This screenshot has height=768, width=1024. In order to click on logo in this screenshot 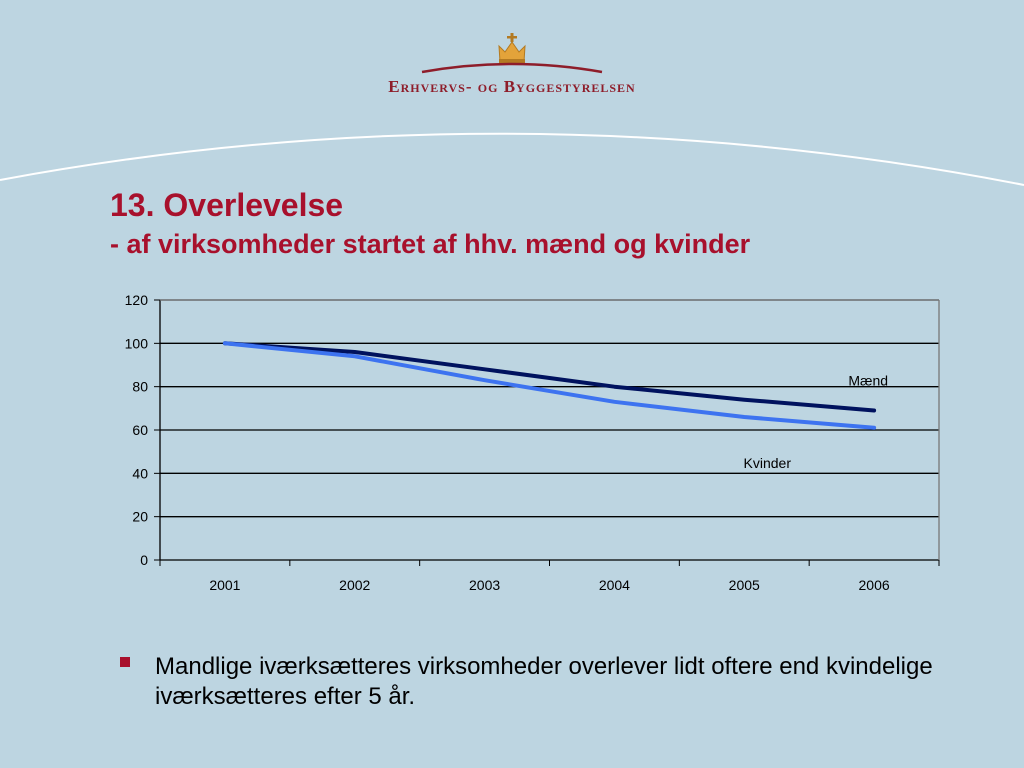, I will do `click(512, 53)`.